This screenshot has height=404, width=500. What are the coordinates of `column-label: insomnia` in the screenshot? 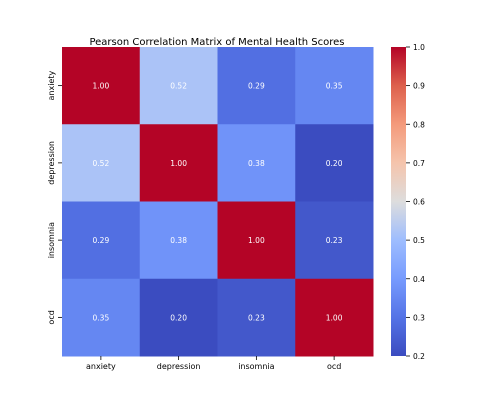 It's located at (256, 366).